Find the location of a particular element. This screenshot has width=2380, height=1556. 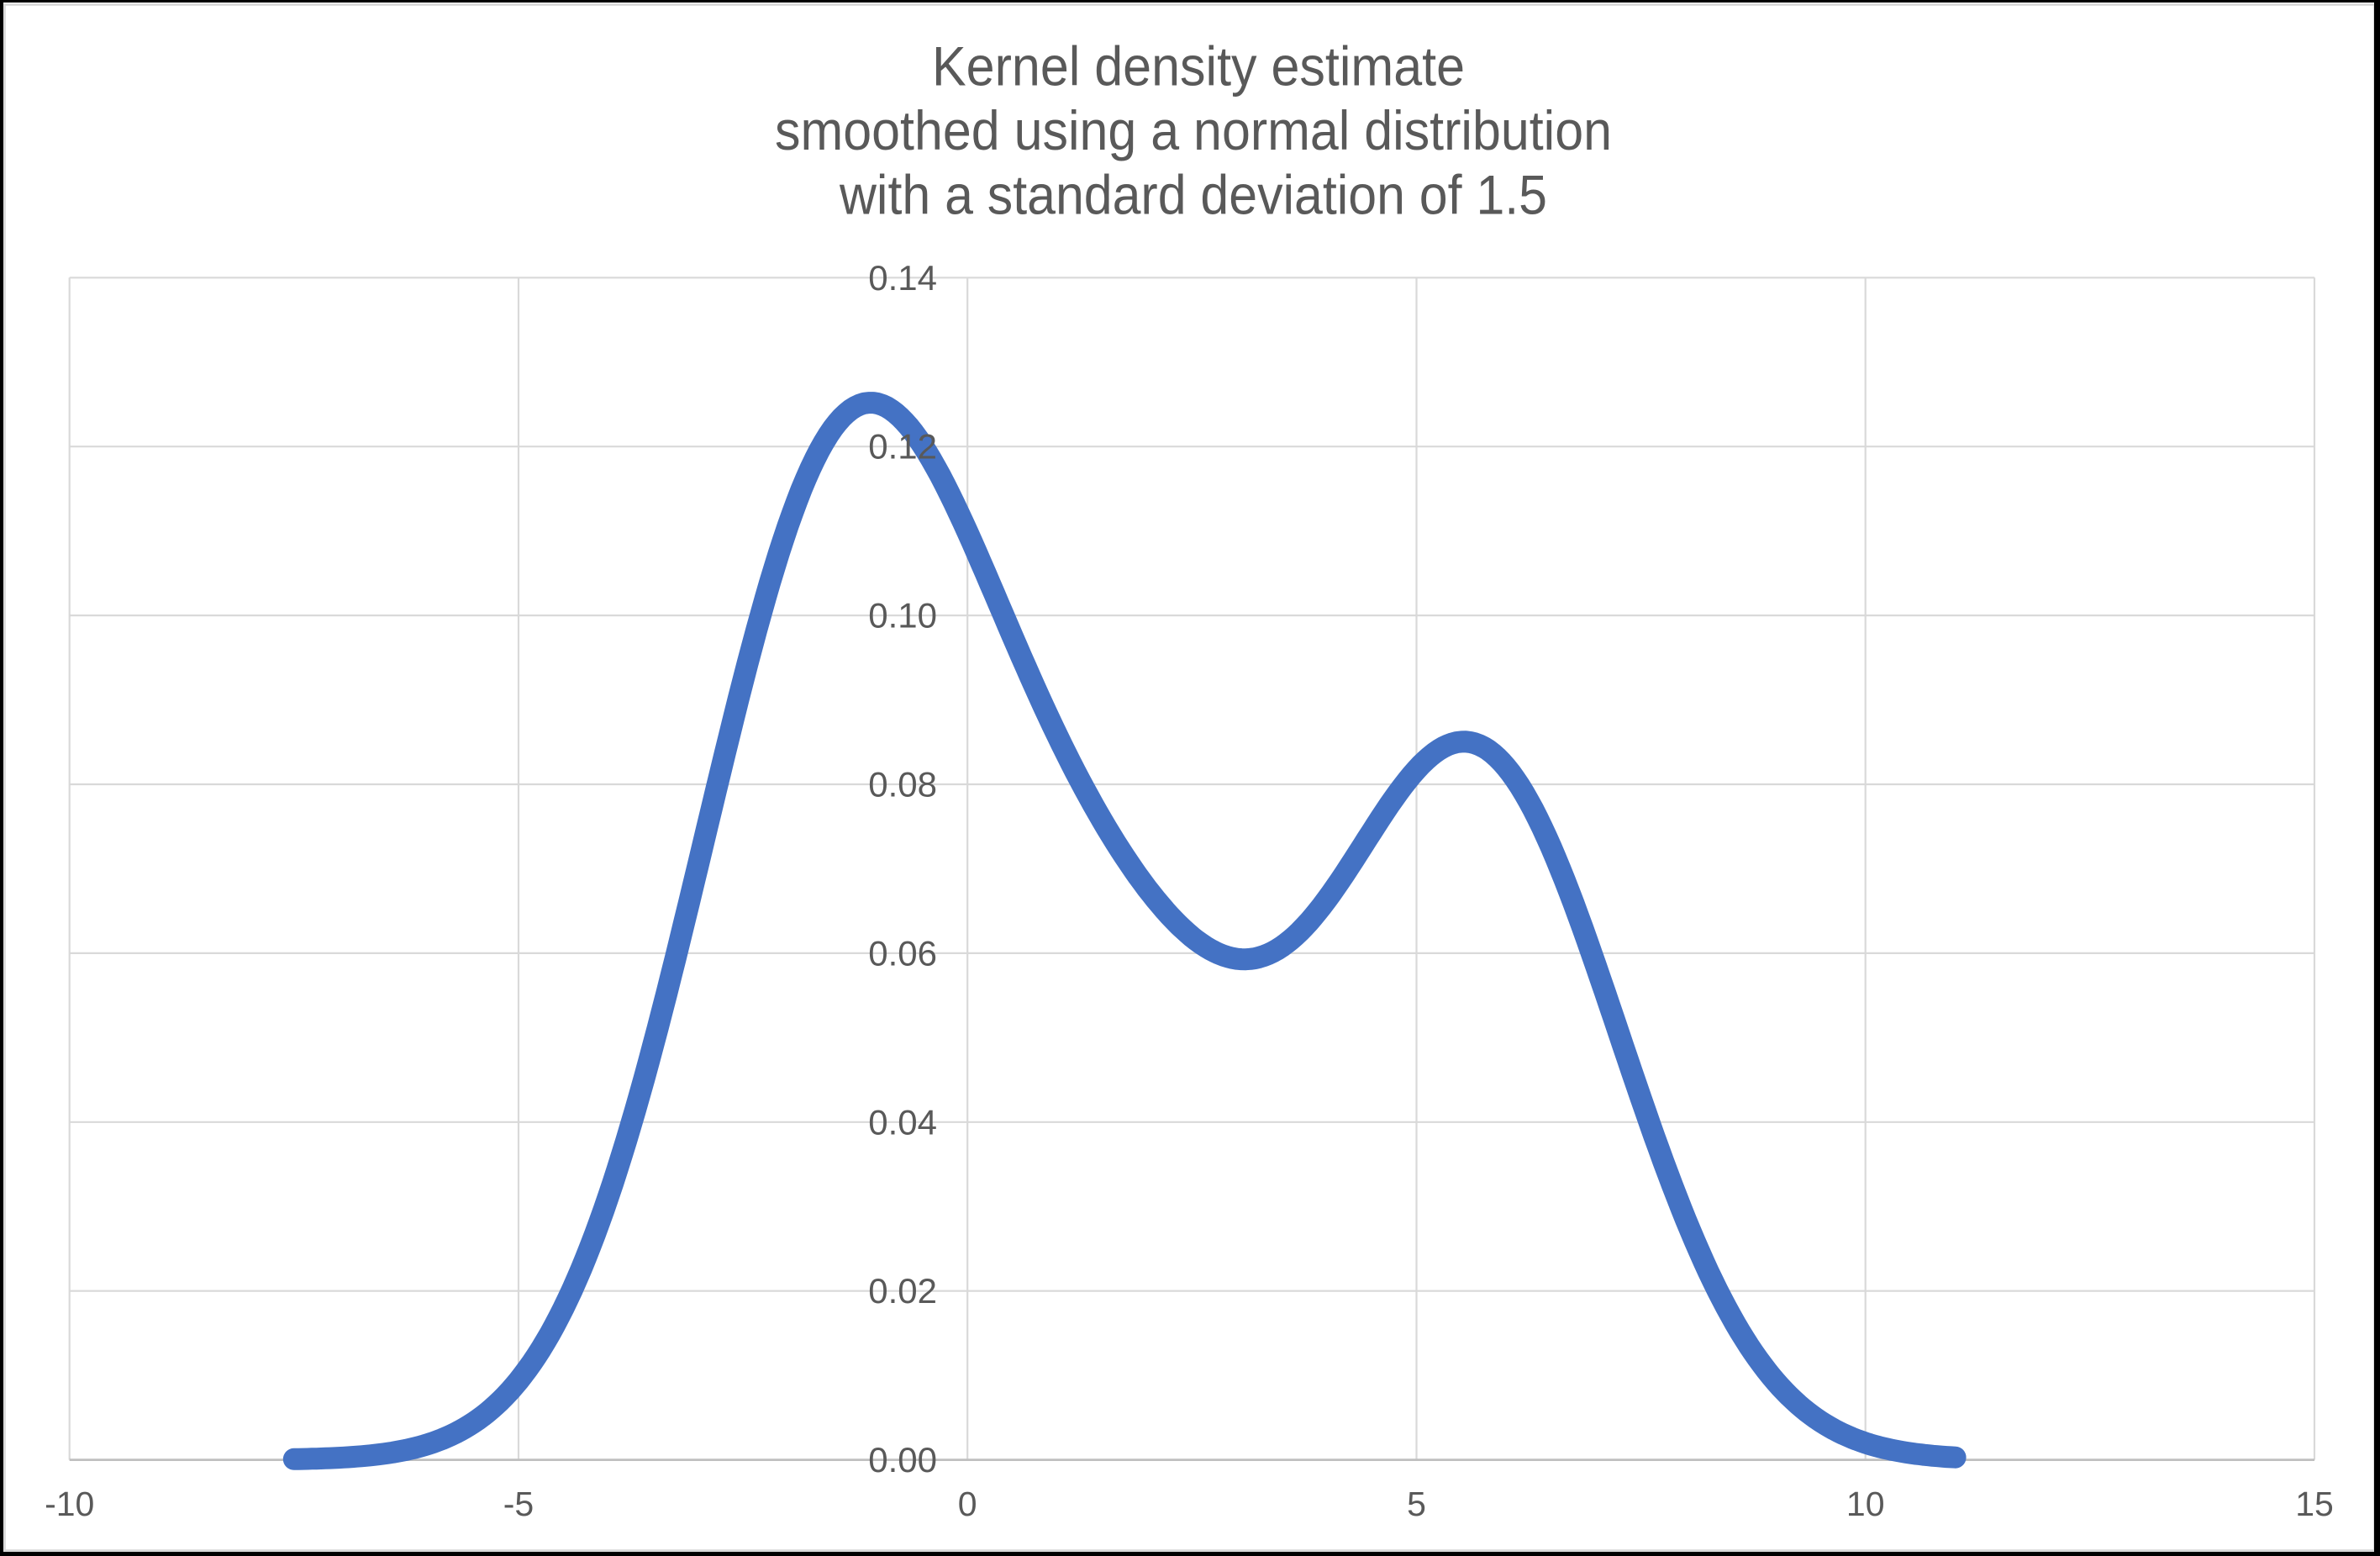

svg-text: 0.00 is located at coordinates (902, 1460).